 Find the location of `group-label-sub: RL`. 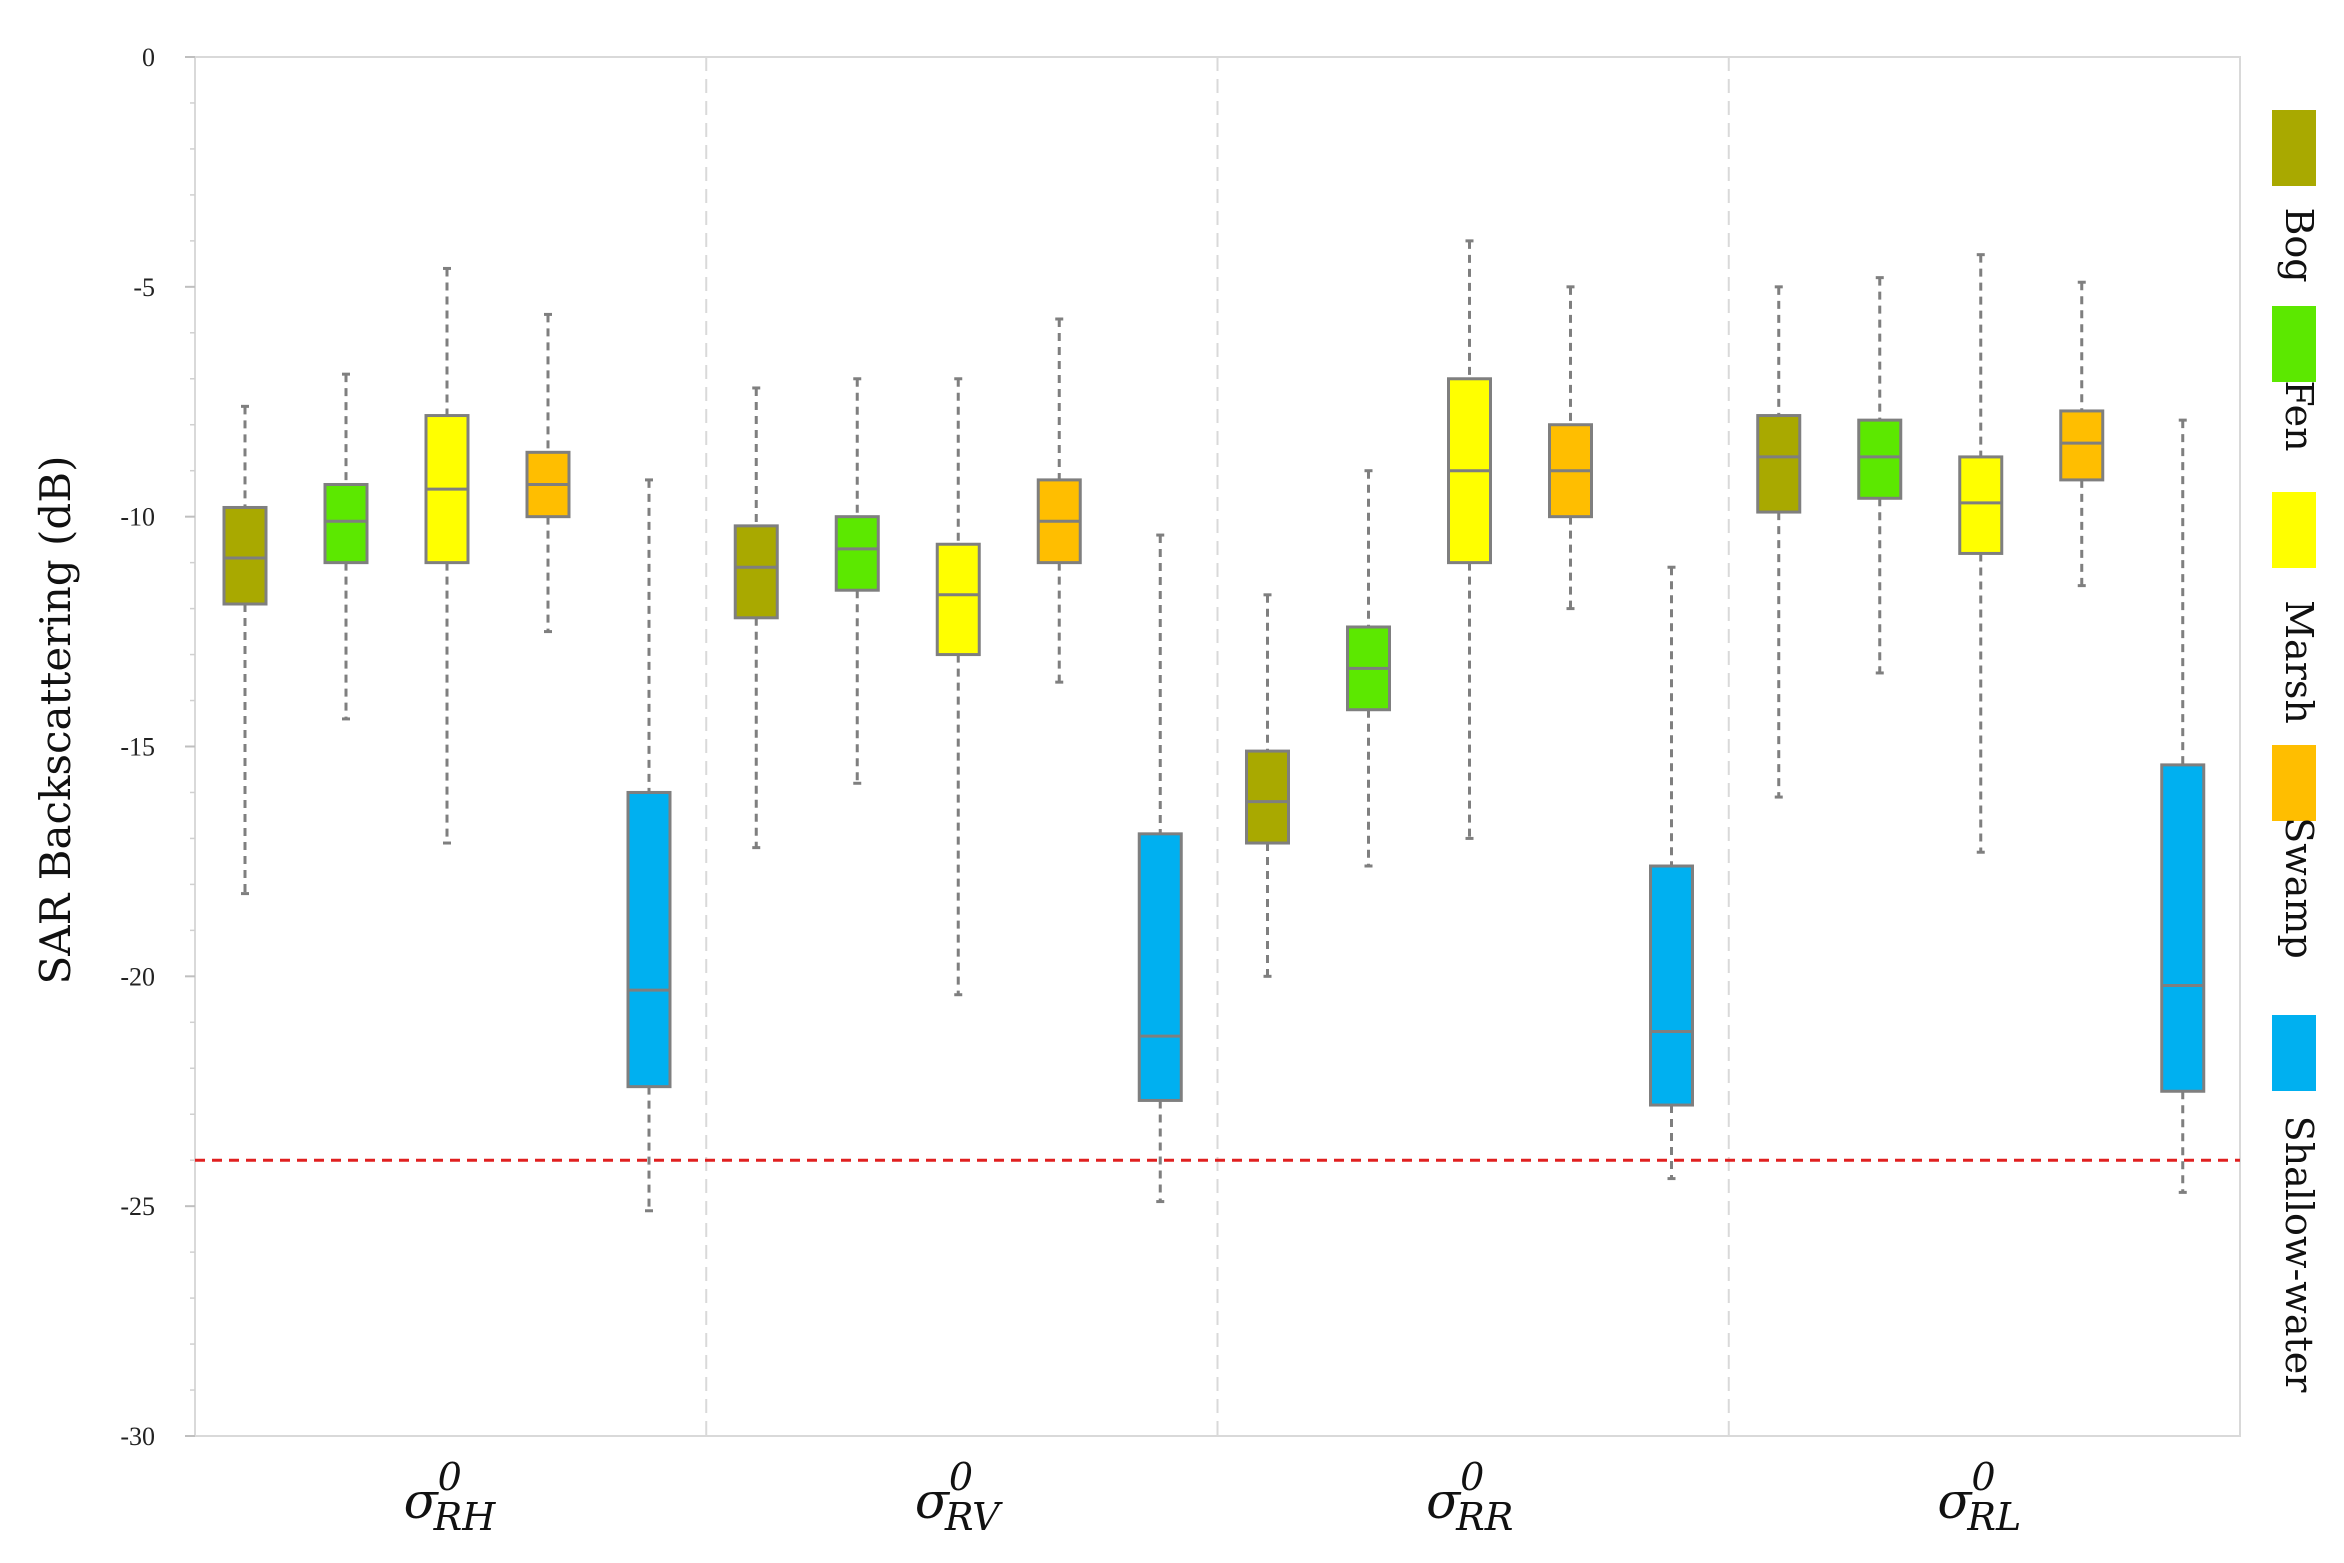

group-label-sub: RL is located at coordinates (1993, 1517).